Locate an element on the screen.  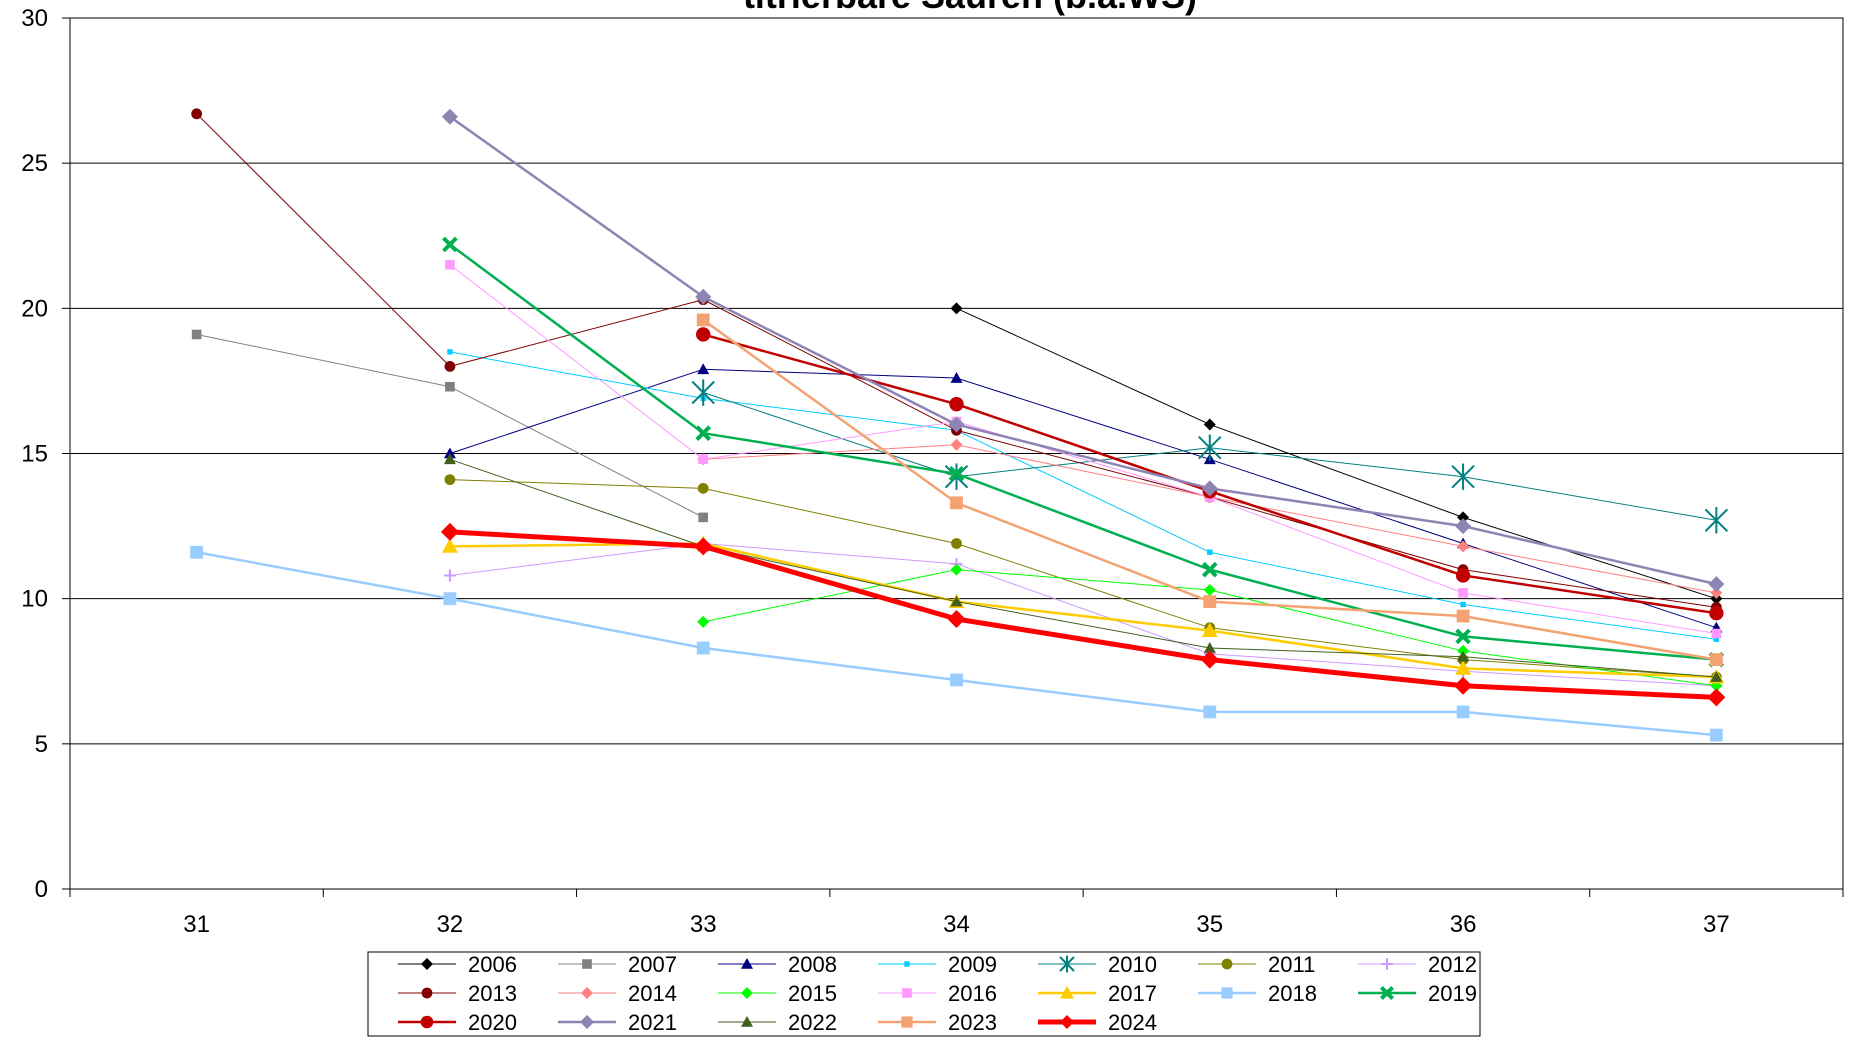
legend-item-2017: 2017 is located at coordinates (1097, 993).